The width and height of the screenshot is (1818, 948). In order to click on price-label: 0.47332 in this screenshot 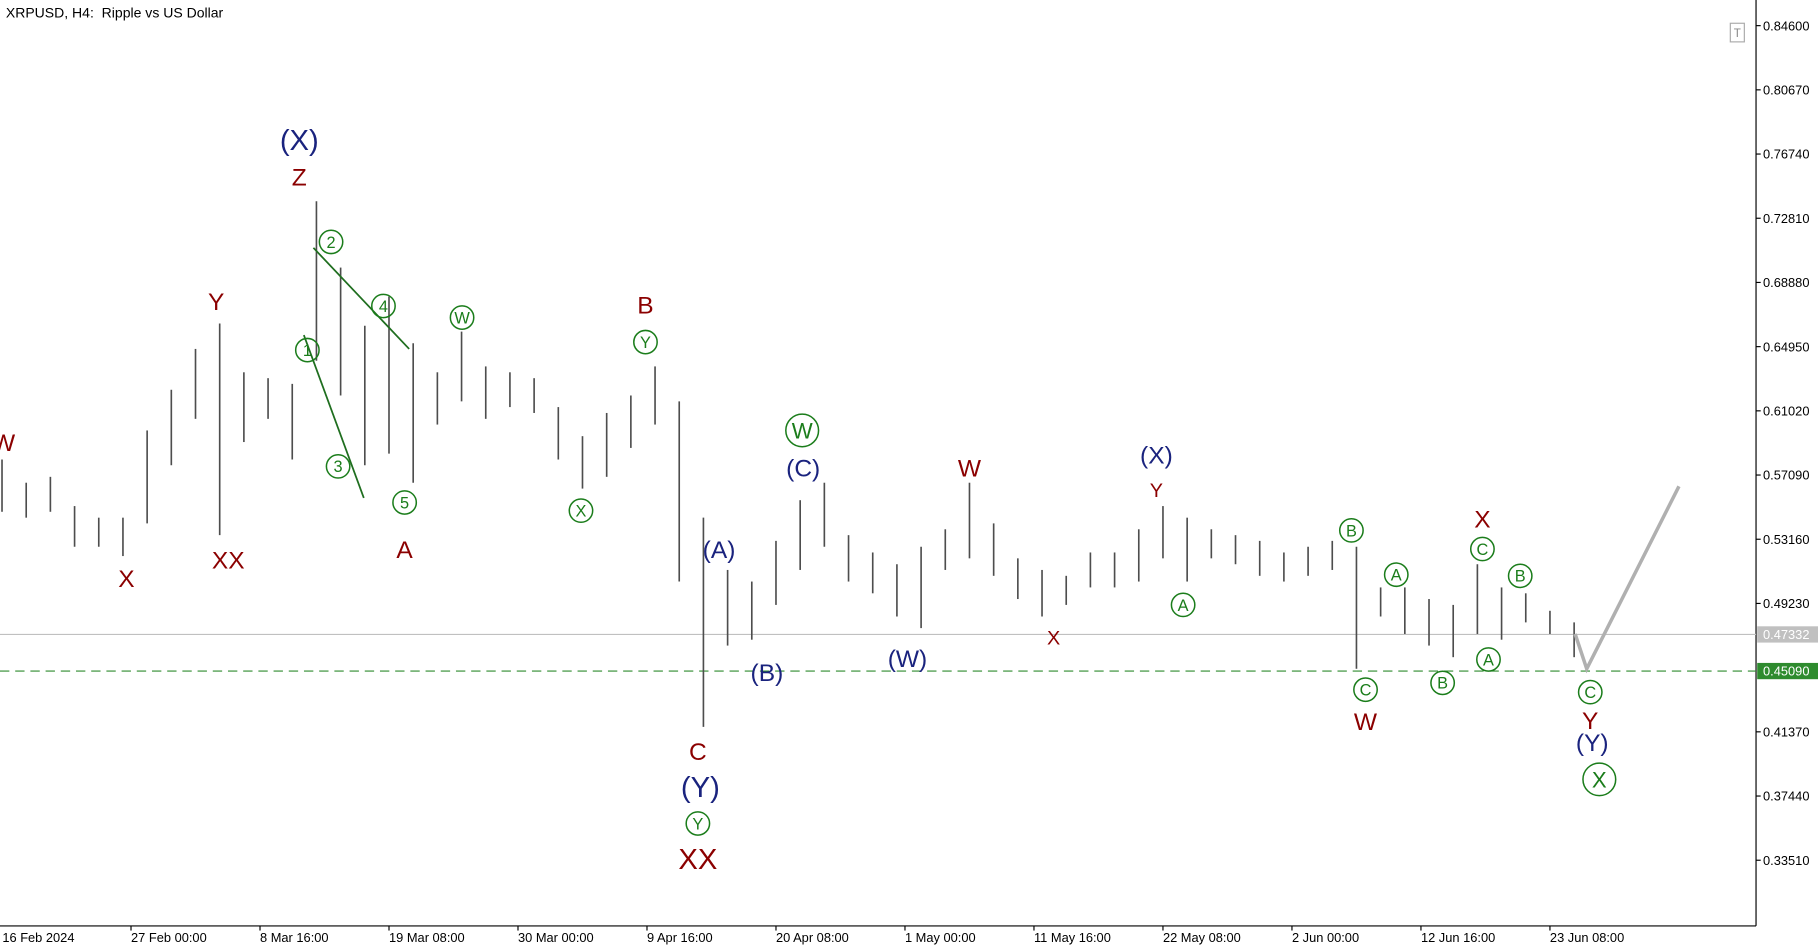, I will do `click(1786, 634)`.